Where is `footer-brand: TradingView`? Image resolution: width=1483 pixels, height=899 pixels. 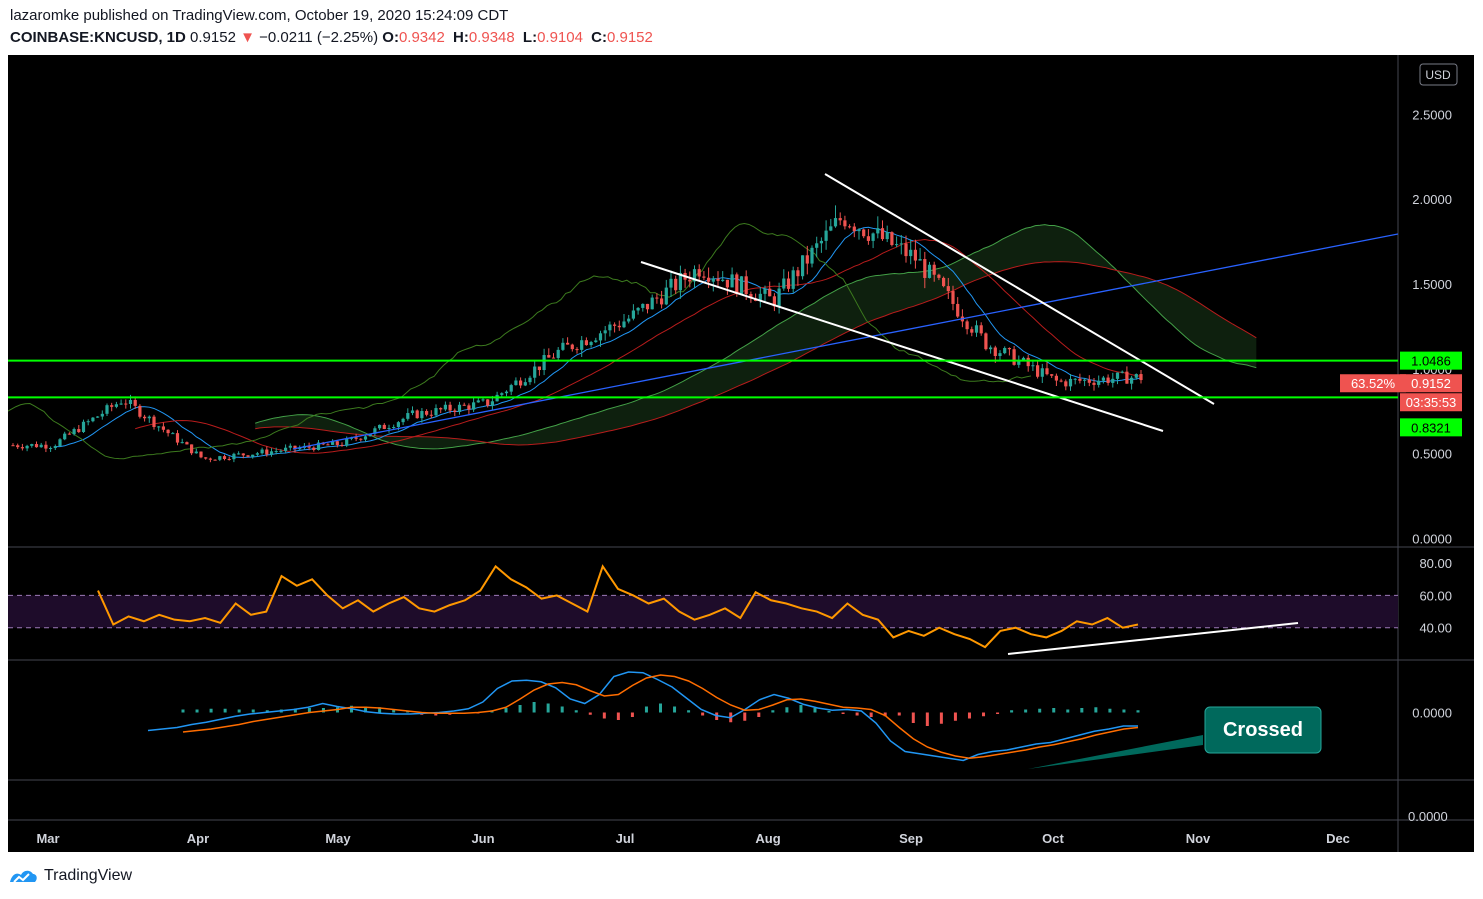
footer-brand: TradingView is located at coordinates (88, 876).